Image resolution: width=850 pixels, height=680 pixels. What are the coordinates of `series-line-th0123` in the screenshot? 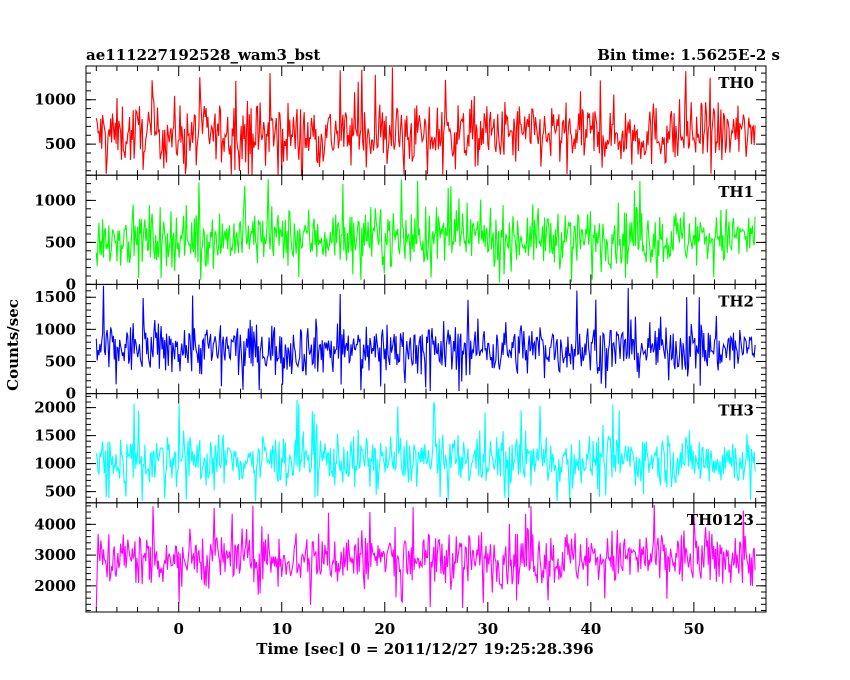 It's located at (425, 556).